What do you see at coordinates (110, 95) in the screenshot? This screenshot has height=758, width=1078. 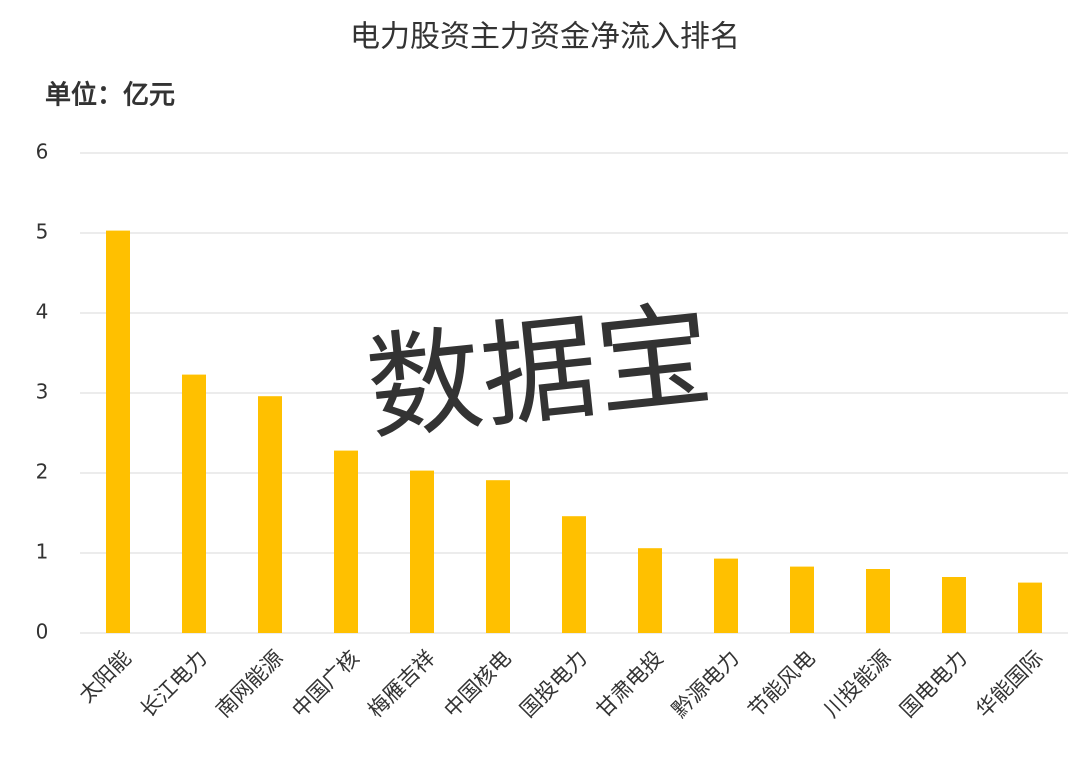 I see `unit-label: 单位：亿元` at bounding box center [110, 95].